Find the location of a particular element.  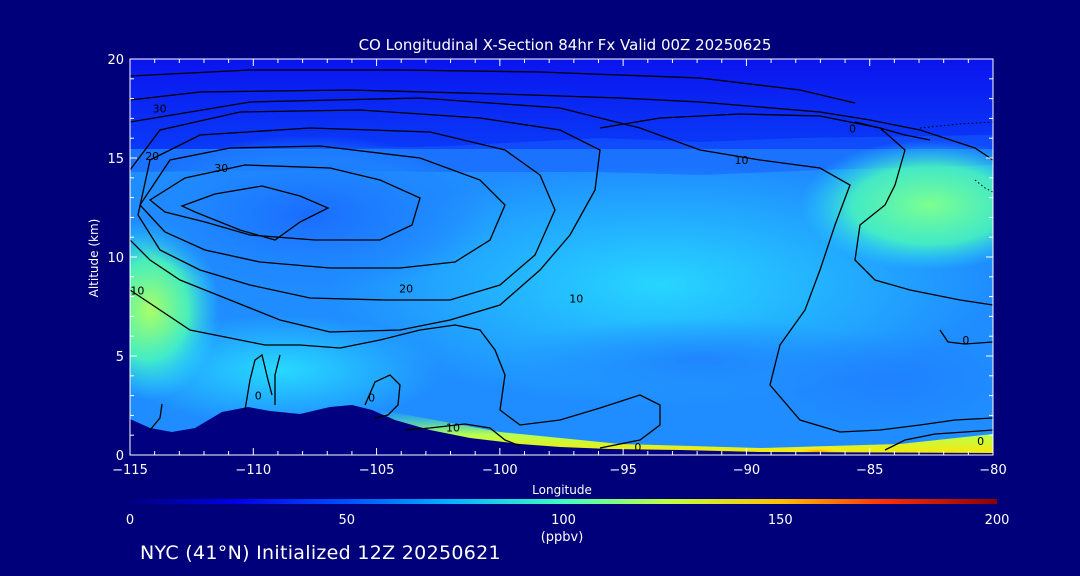

colorbar-ticks: 0 50 100 150 200 is located at coordinates (568, 520).